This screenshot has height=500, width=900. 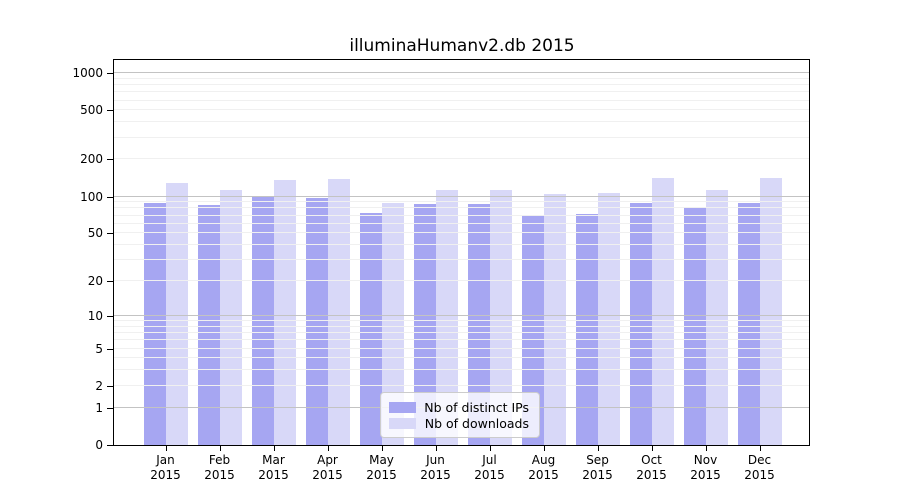 I want to click on x-axis-tick-oct, so click(x=652, y=448).